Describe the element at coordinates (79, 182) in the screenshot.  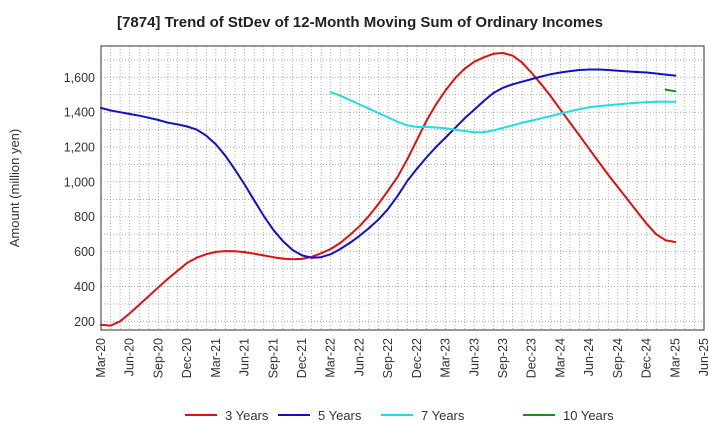
I see `y-tick-label: 1,000` at that location.